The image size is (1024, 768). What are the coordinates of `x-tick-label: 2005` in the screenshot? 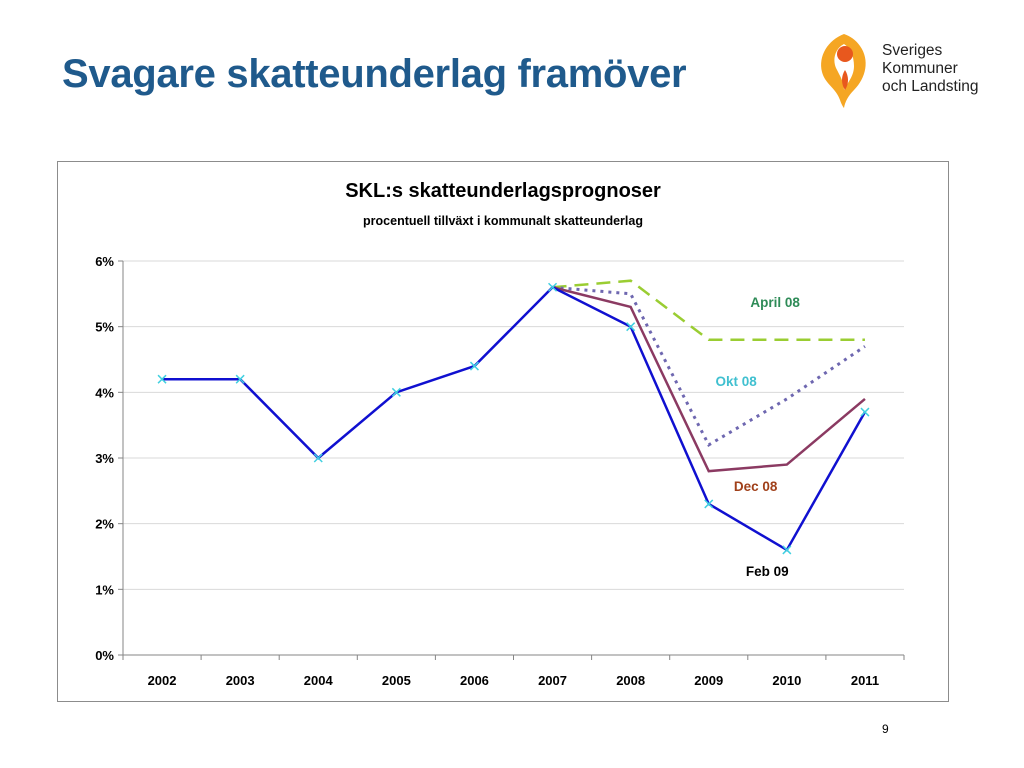 It's located at (396, 680).